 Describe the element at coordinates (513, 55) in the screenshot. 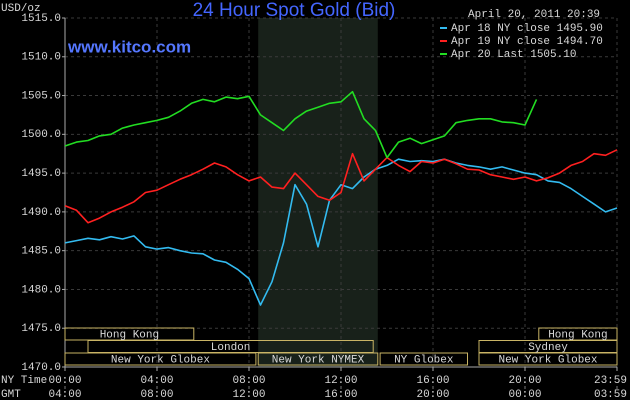

I see `legend-entry: Apr 20 Last 1505.10` at that location.